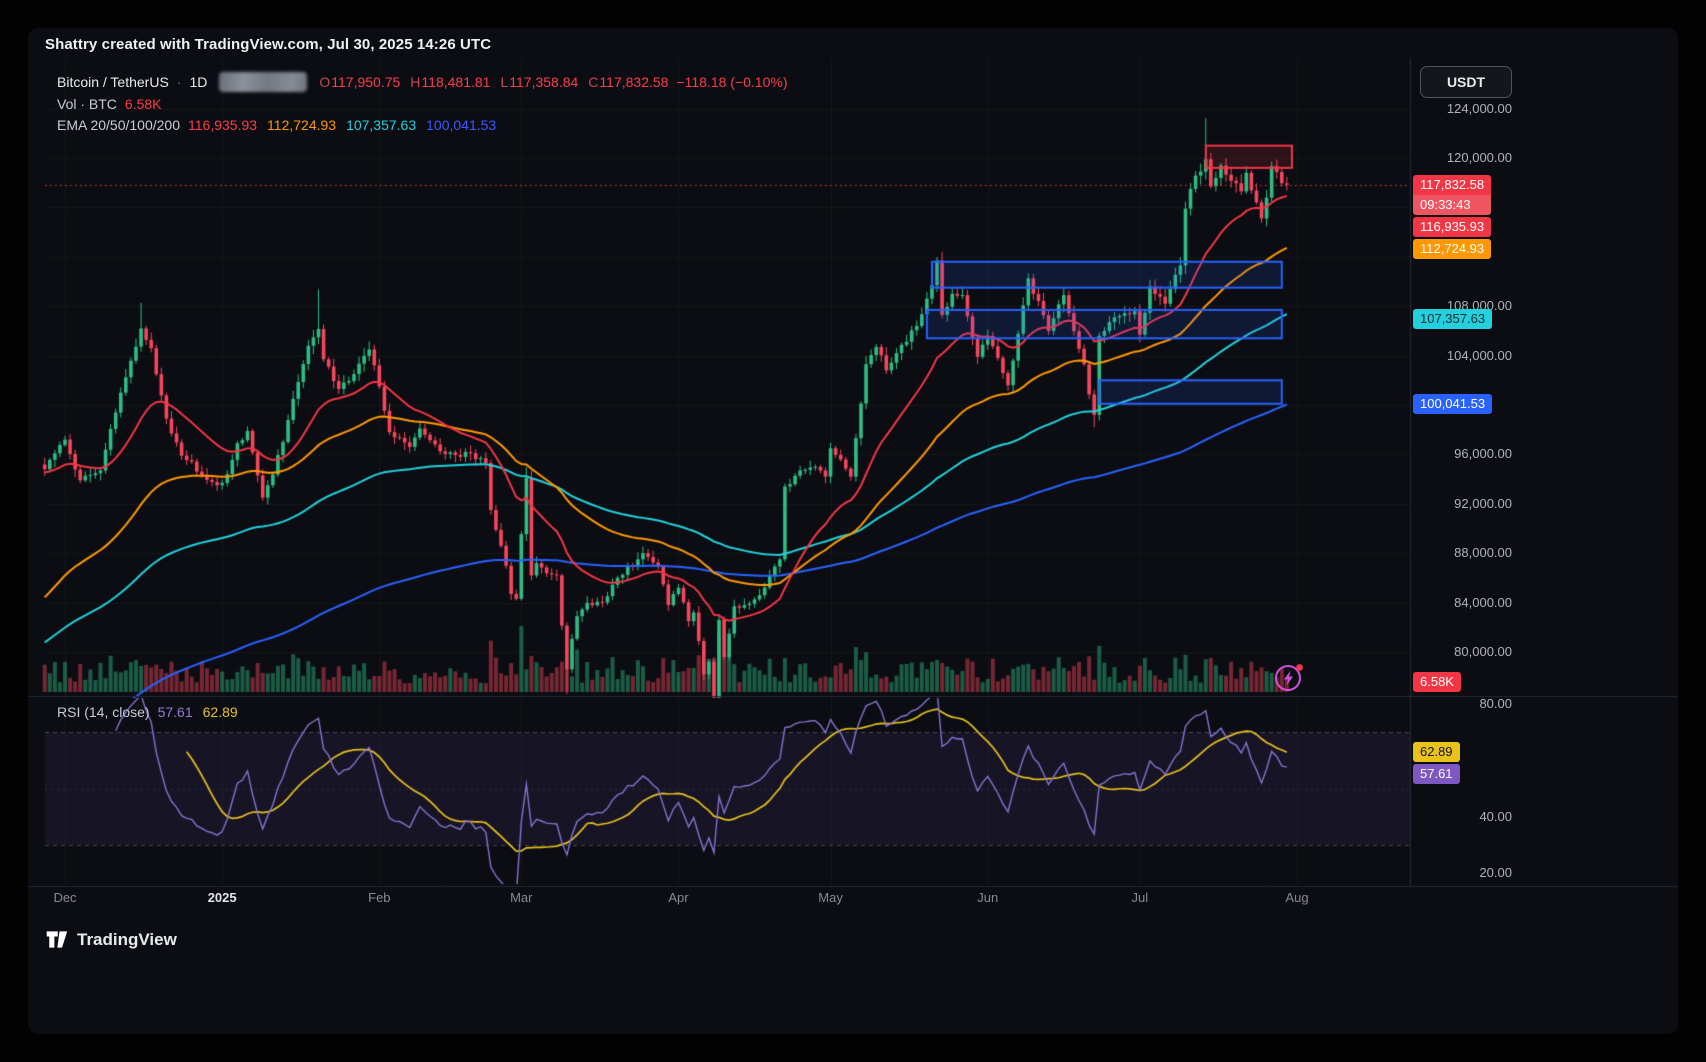 Image resolution: width=1706 pixels, height=1062 pixels. I want to click on ohlc-letter: C, so click(593, 82).